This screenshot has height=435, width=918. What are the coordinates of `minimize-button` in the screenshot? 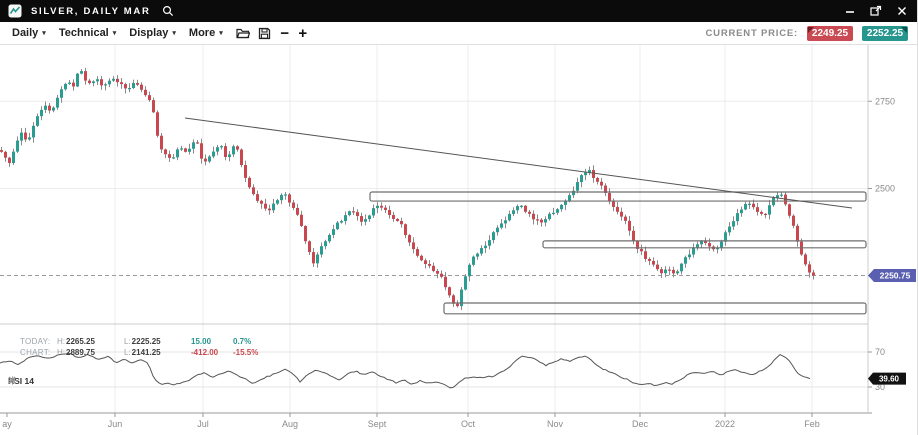 It's located at (850, 11).